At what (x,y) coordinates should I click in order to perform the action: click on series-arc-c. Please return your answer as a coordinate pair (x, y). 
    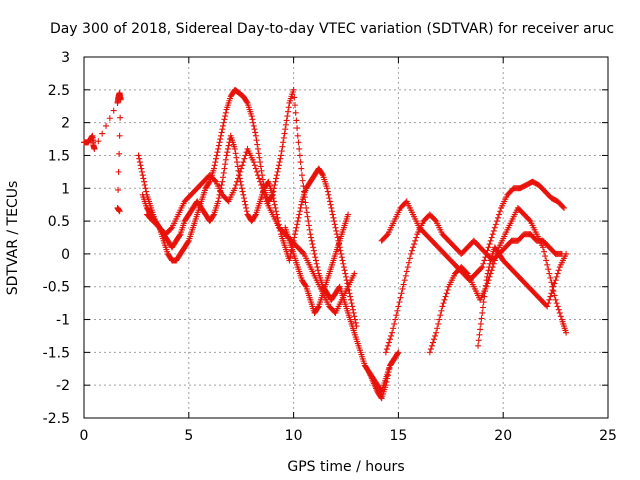
    Looking at the image, I should click on (250, 230).